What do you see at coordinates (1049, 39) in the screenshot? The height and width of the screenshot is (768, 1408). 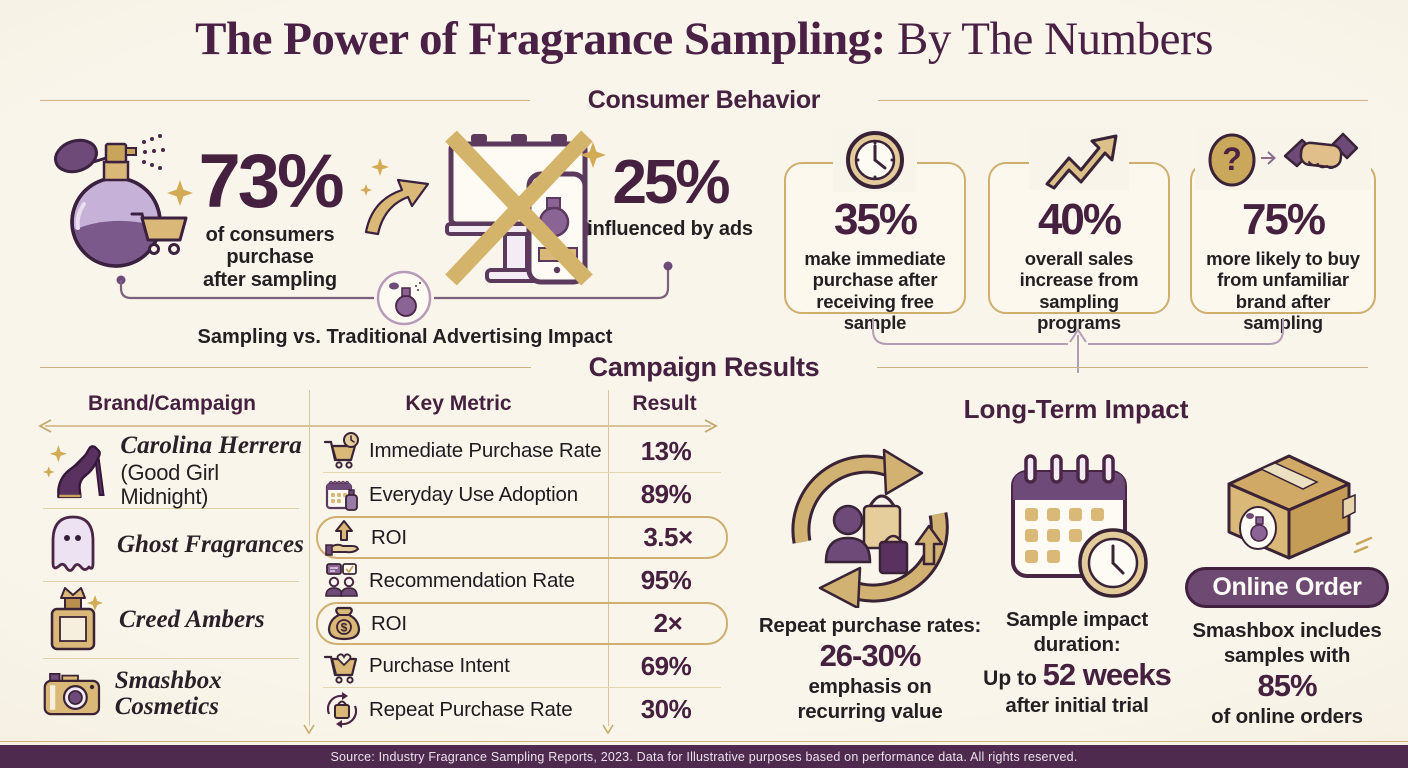 I see `title-rest: By The Numbers` at bounding box center [1049, 39].